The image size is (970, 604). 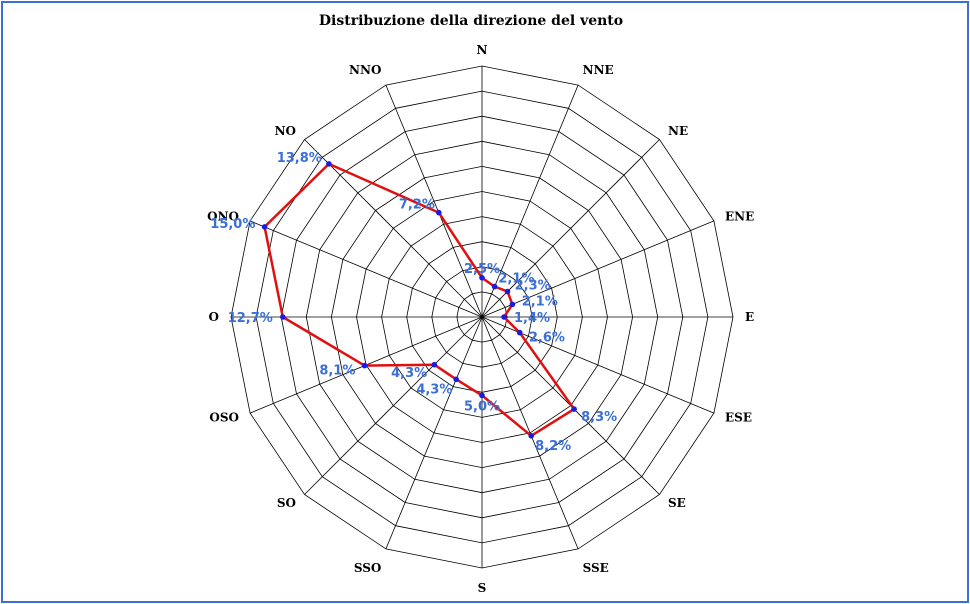 What do you see at coordinates (299, 158) in the screenshot?
I see `value-label: 13,8%` at bounding box center [299, 158].